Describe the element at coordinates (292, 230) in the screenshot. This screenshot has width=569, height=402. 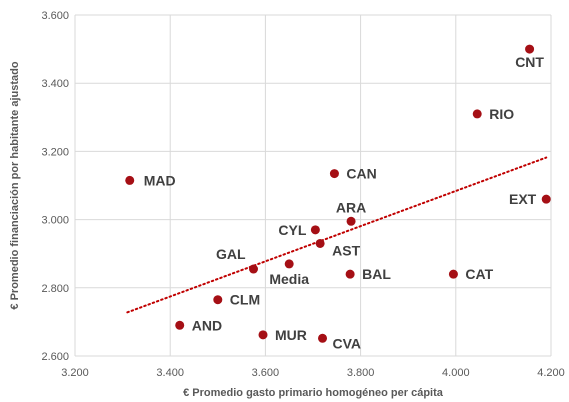
I see `point-label-cyl: CYL` at that location.